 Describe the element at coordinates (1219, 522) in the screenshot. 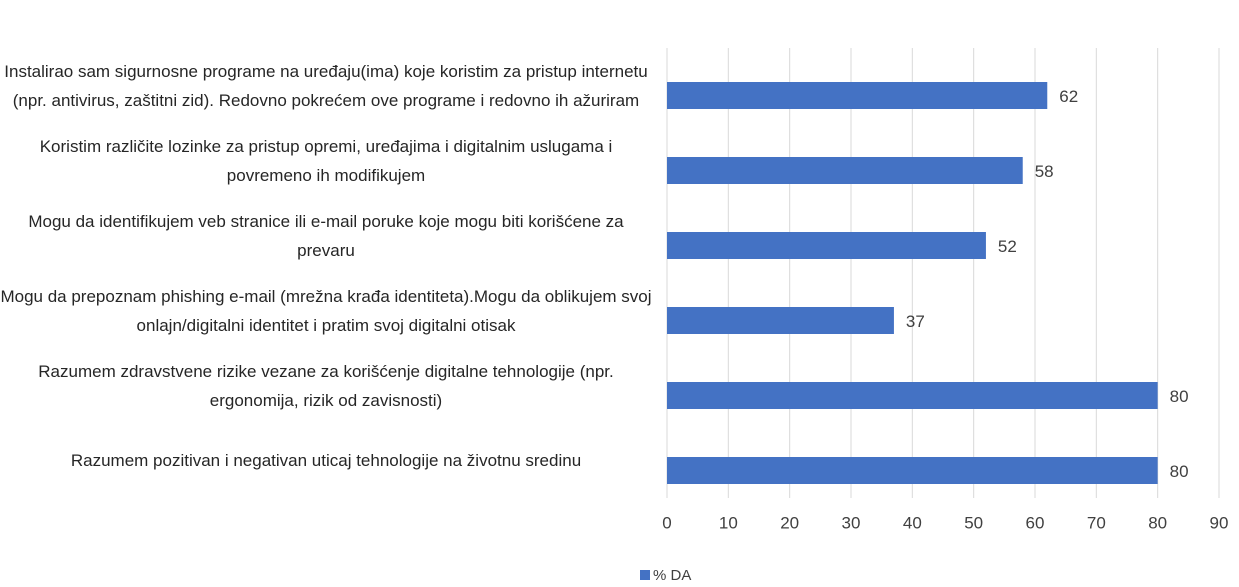

I see `x-tick-label: 90` at that location.